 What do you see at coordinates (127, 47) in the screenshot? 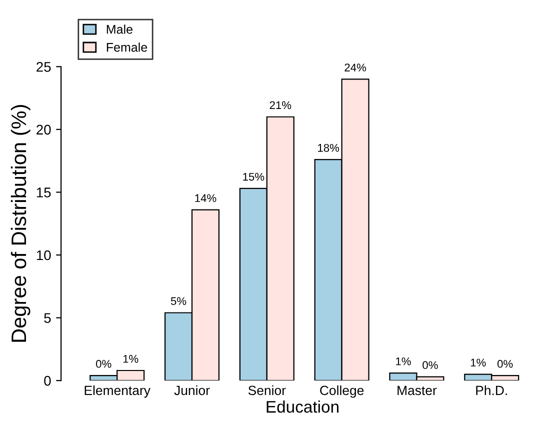
I see `legend-label: Female` at bounding box center [127, 47].